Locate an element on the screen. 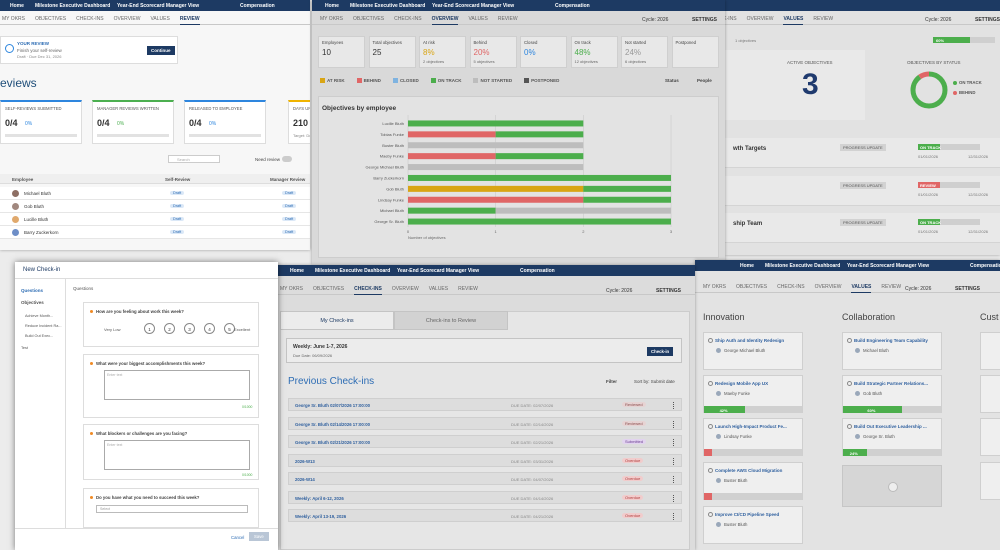 Image resolution: width=1000 pixels, height=550 pixels. value-card: Improve CI/CD Pipeline Speed Buster Bluth is located at coordinates (753, 525).